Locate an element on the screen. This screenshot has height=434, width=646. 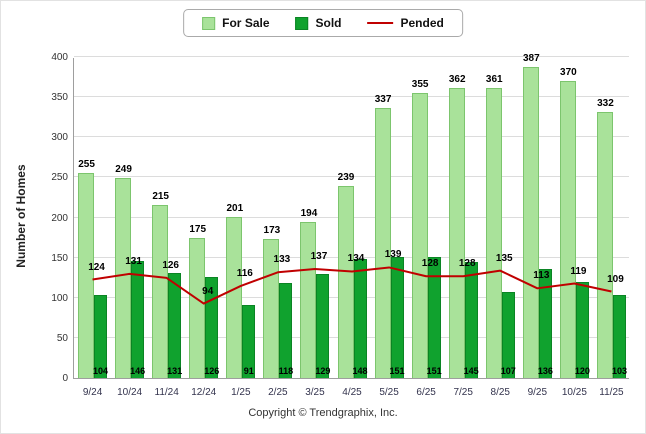
legend-item-for-sale: For Sale is located at coordinates (236, 23).